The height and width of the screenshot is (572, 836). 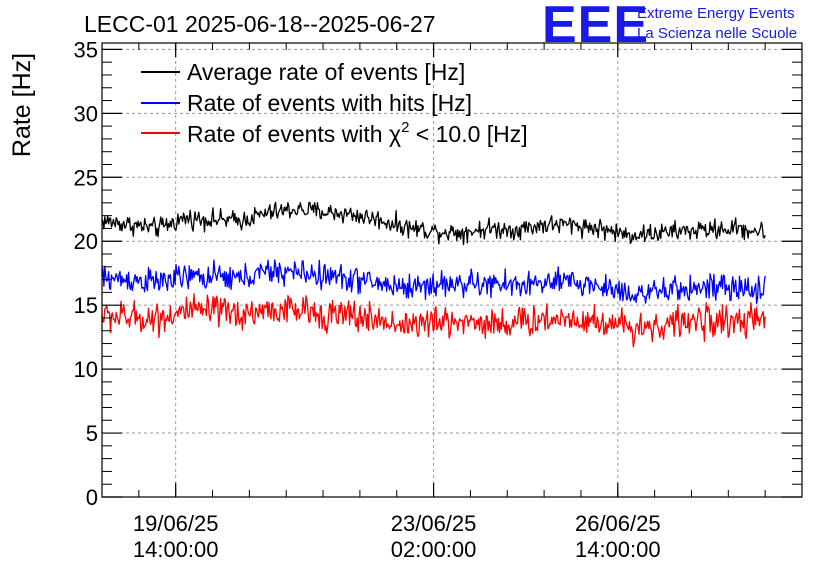 I want to click on x-tick-label-date: 26/06/25, so click(x=618, y=523).